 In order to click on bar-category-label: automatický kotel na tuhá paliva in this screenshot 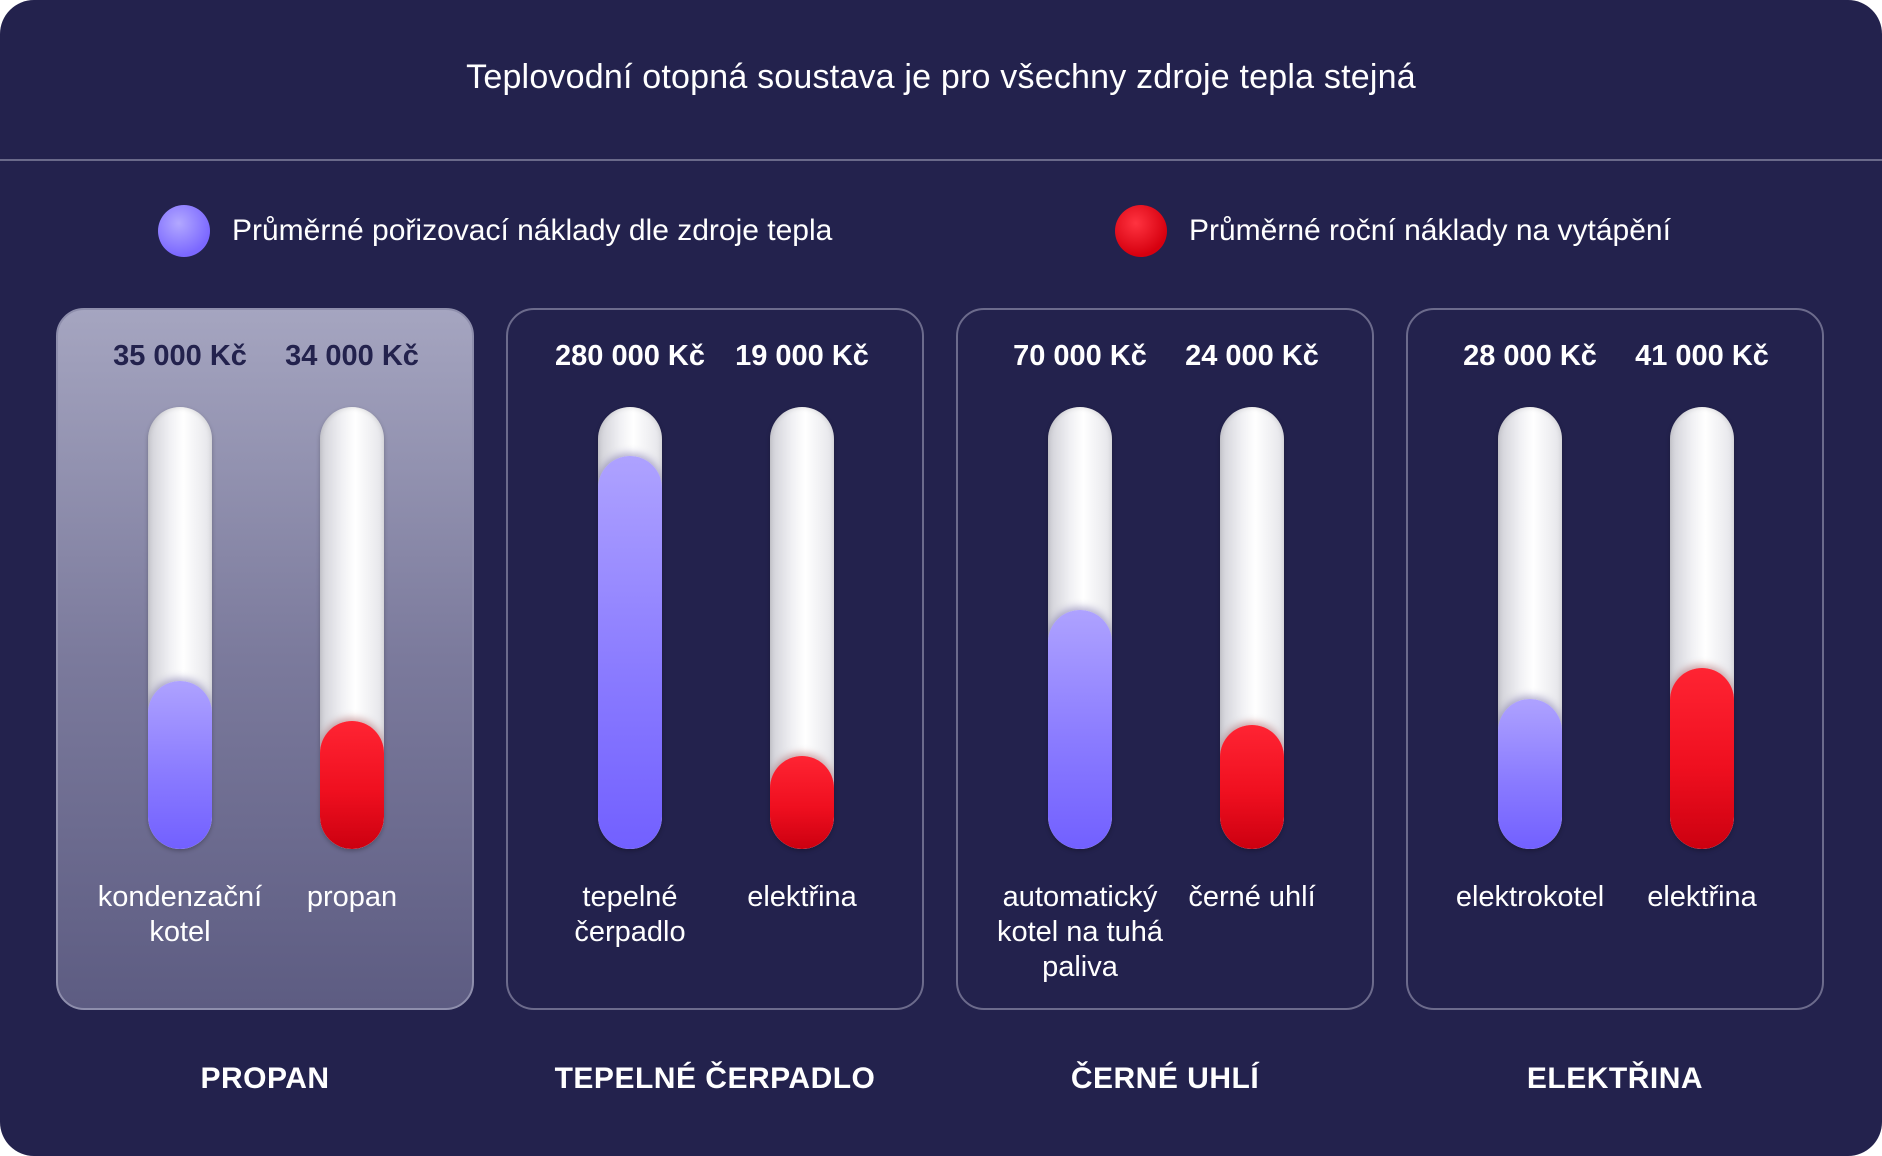, I will do `click(1080, 932)`.